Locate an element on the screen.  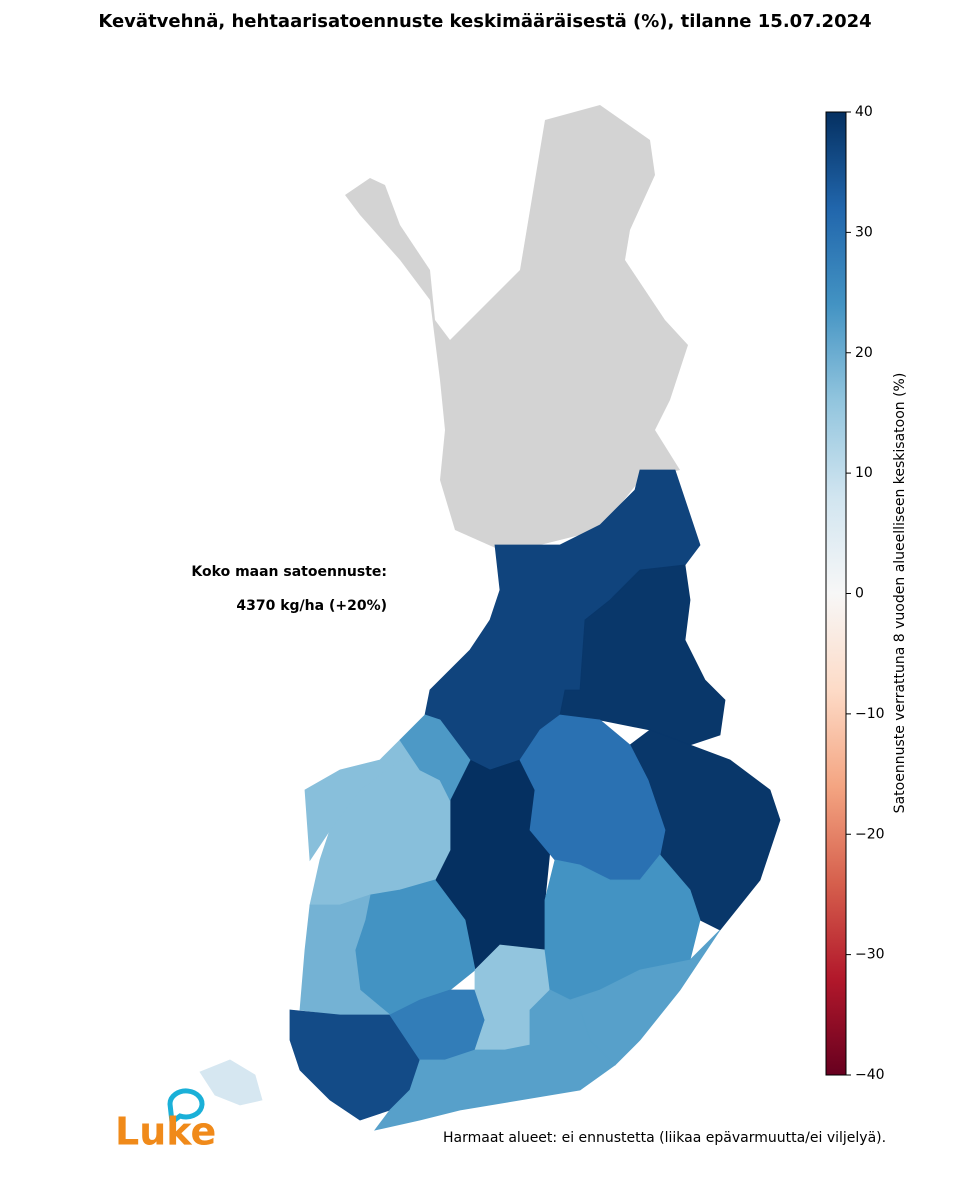
colorbar-tick-label: −10 is located at coordinates (870, 714).